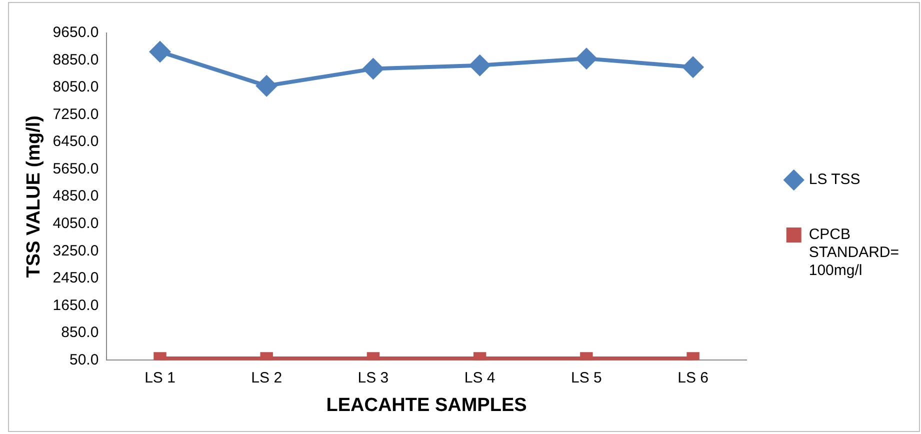  Describe the element at coordinates (854, 253) in the screenshot. I see `legend-label: CPCB STANDARD= 100mg/l` at that location.